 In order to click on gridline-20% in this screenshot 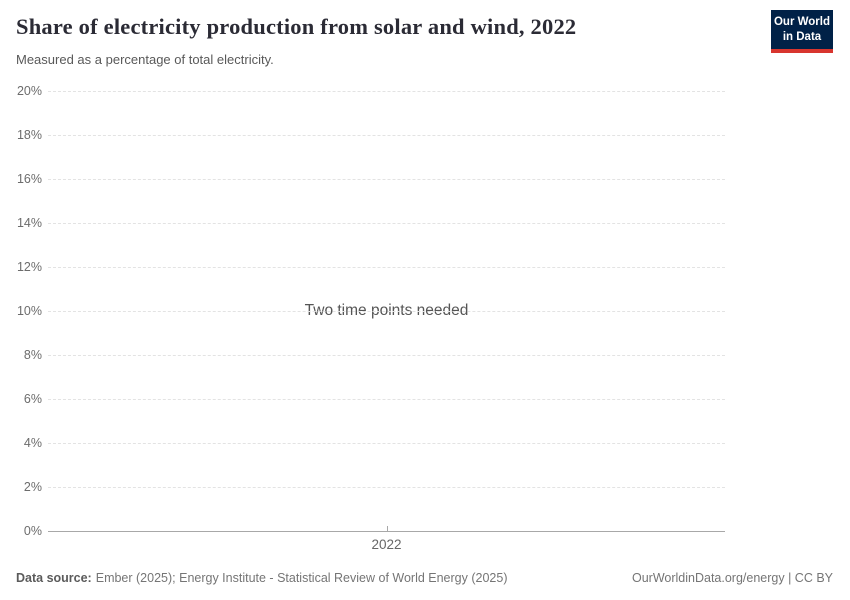, I will do `click(386, 91)`.